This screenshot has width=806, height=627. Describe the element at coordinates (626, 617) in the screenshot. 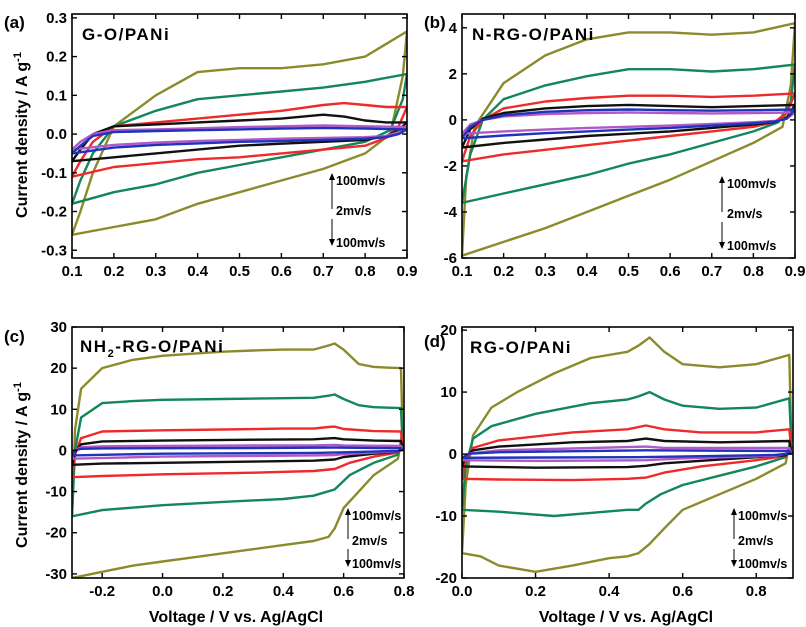

I see `x-axis-title-right: Voltage / V vs. Ag/AgCl` at that location.